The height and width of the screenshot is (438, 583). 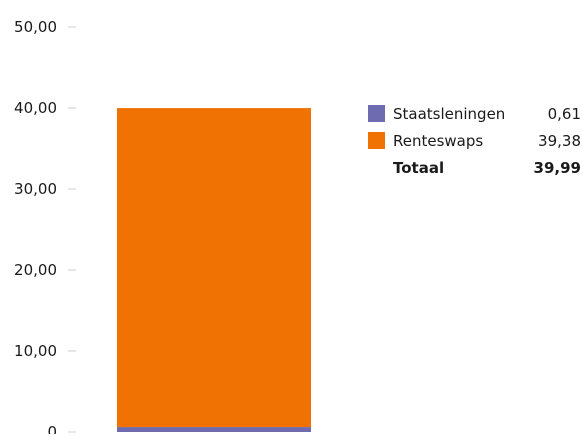 What do you see at coordinates (35, 270) in the screenshot?
I see `y-tick-label: 20,00` at bounding box center [35, 270].